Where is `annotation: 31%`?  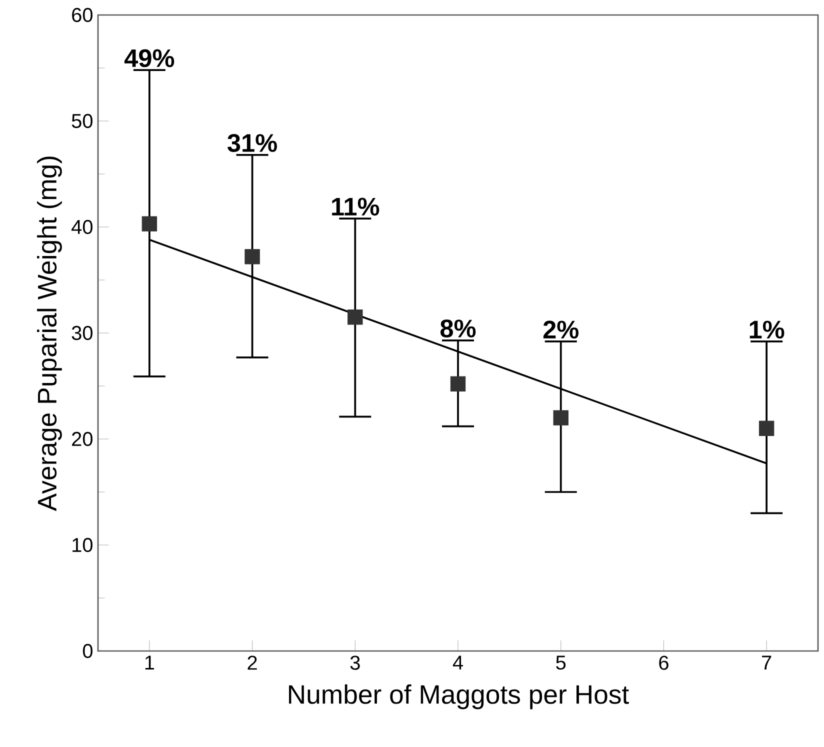 annotation: 31% is located at coordinates (252, 143).